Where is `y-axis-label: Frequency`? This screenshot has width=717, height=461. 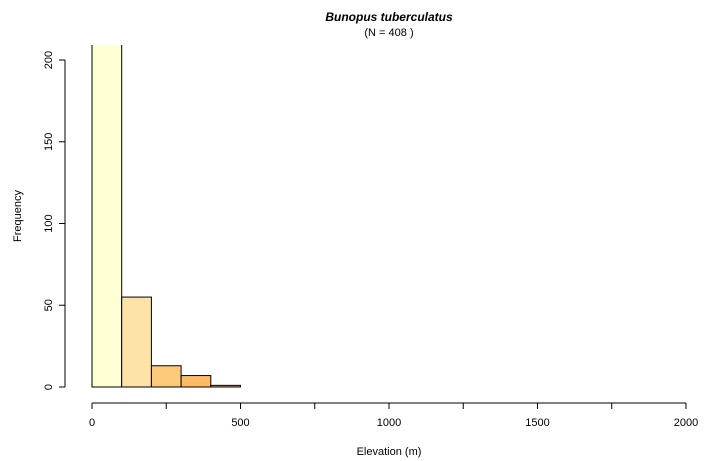 y-axis-label: Frequency is located at coordinates (18, 216).